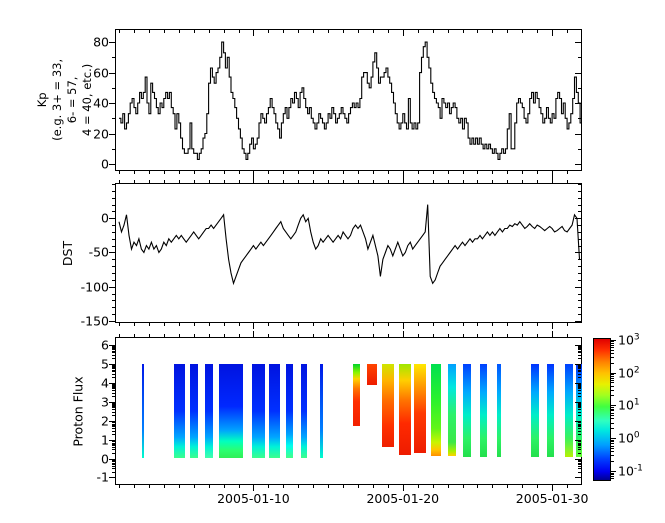 This screenshot has width=665, height=523. Describe the element at coordinates (629, 438) in the screenshot. I see `colorbar-tick-label: 100` at that location.